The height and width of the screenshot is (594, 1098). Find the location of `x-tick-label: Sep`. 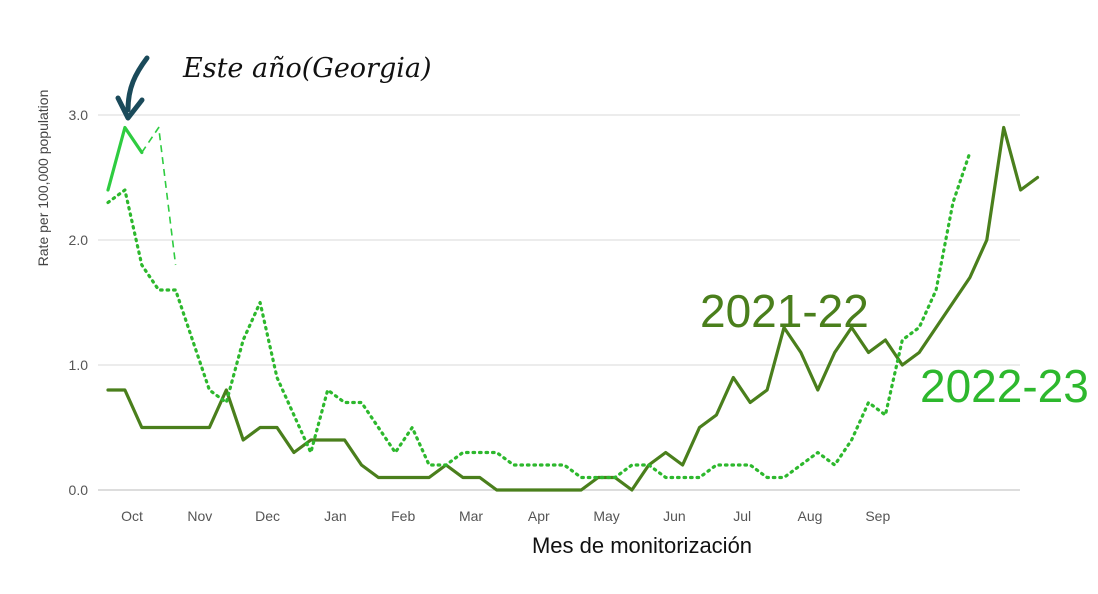

x-tick-label: Sep is located at coordinates (877, 516).